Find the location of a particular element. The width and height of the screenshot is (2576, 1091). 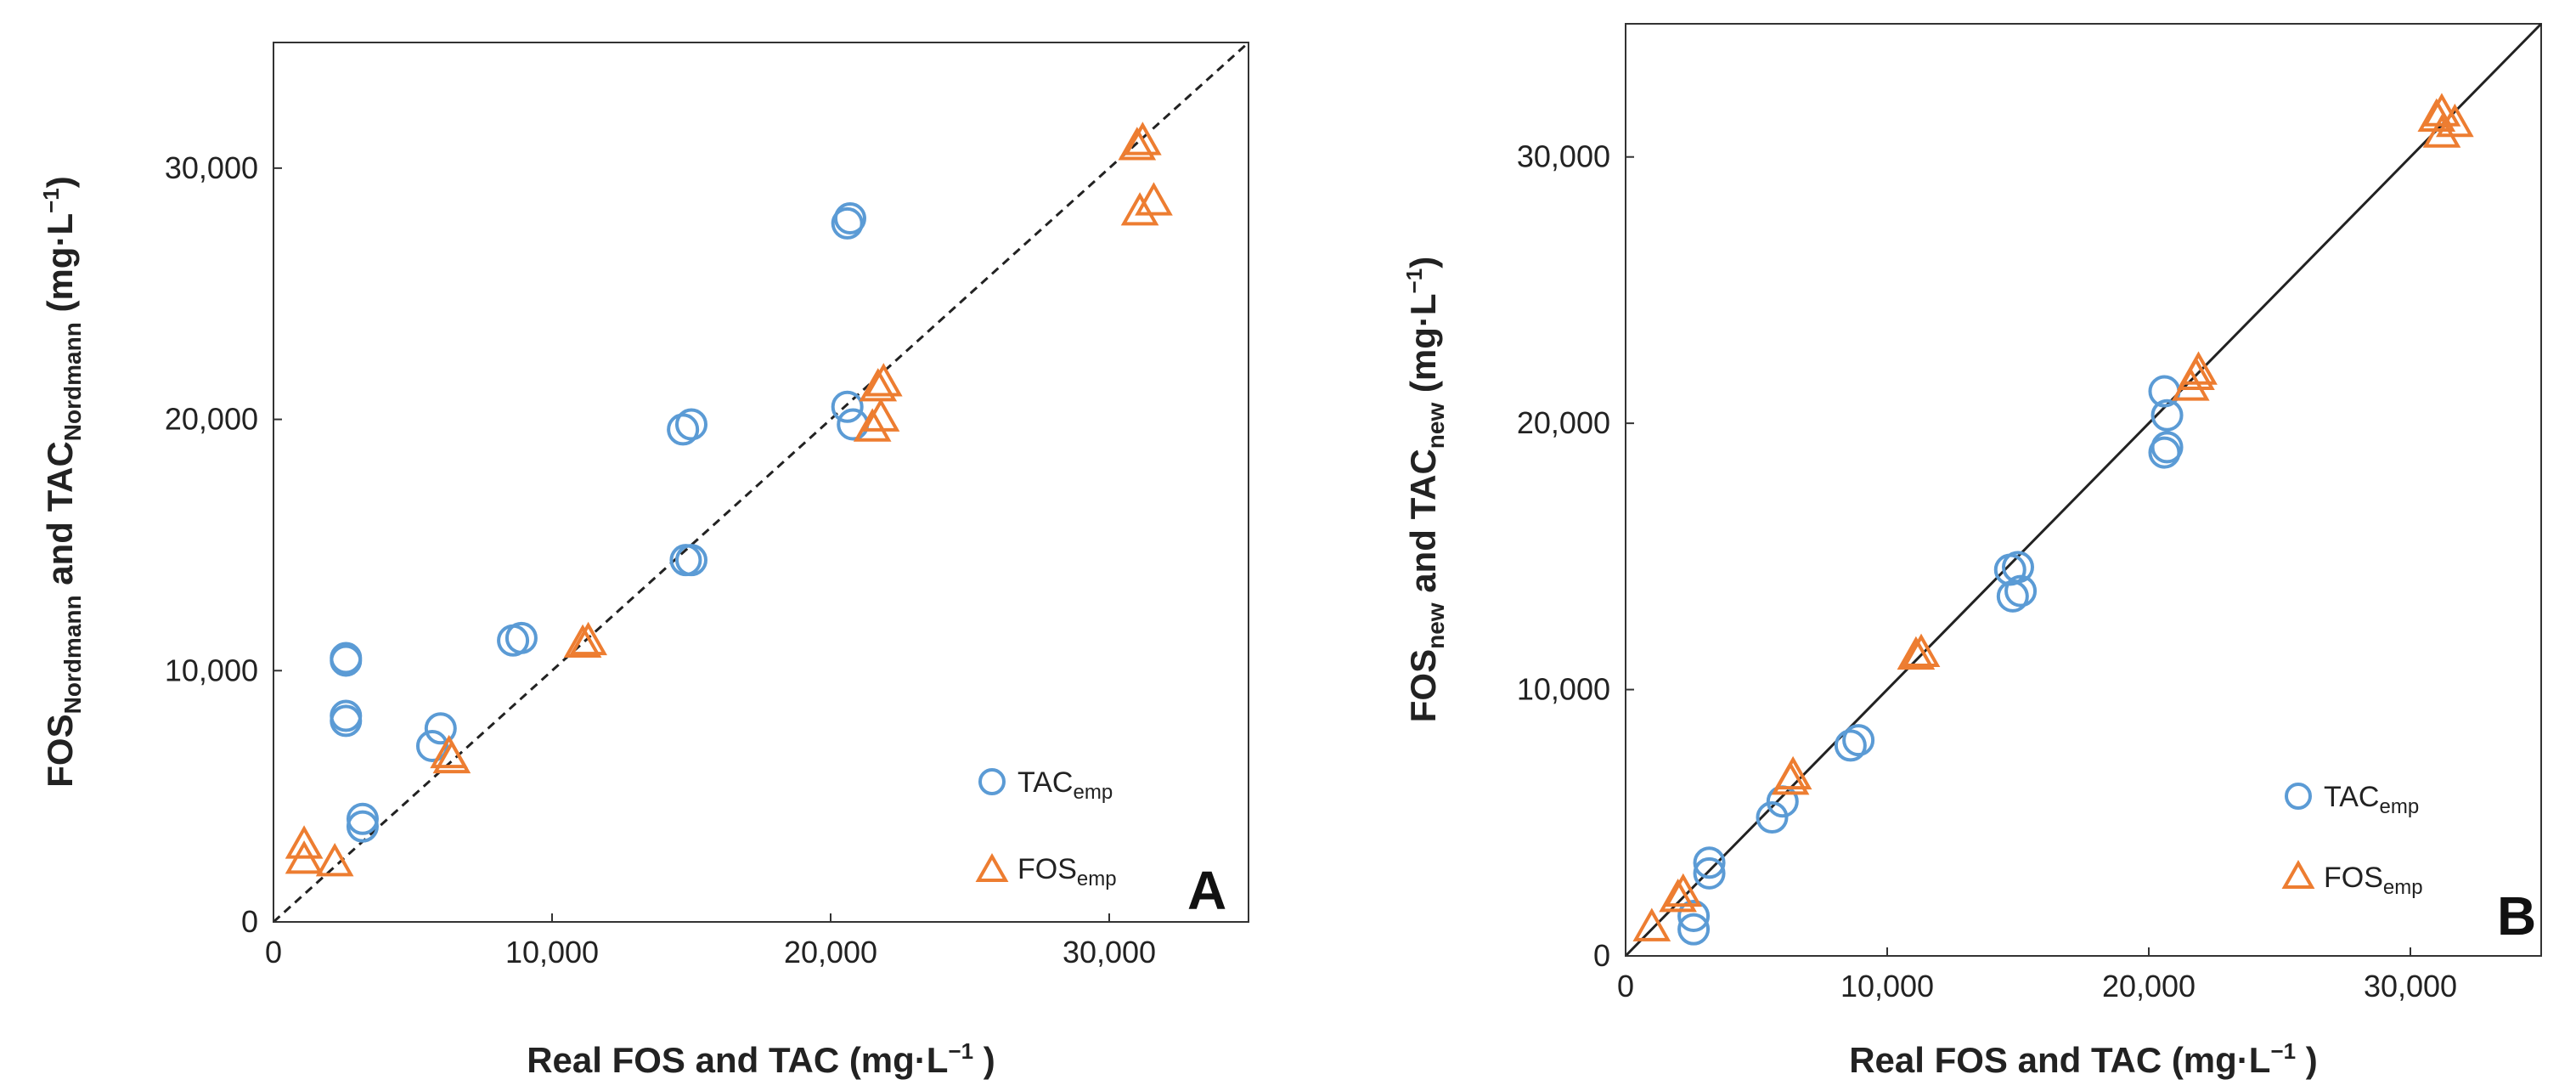

y-axis-label: FOSNordmann and TACNordmann (mg·L−1) is located at coordinates (62, 482).